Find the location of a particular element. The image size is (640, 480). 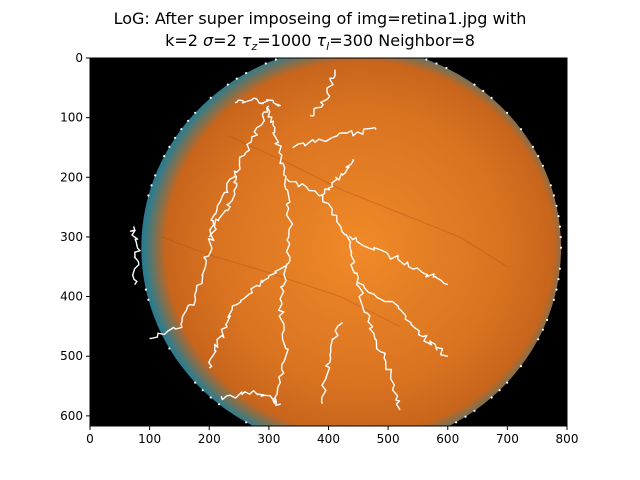

x-tick-label: 200 is located at coordinates (209, 439).